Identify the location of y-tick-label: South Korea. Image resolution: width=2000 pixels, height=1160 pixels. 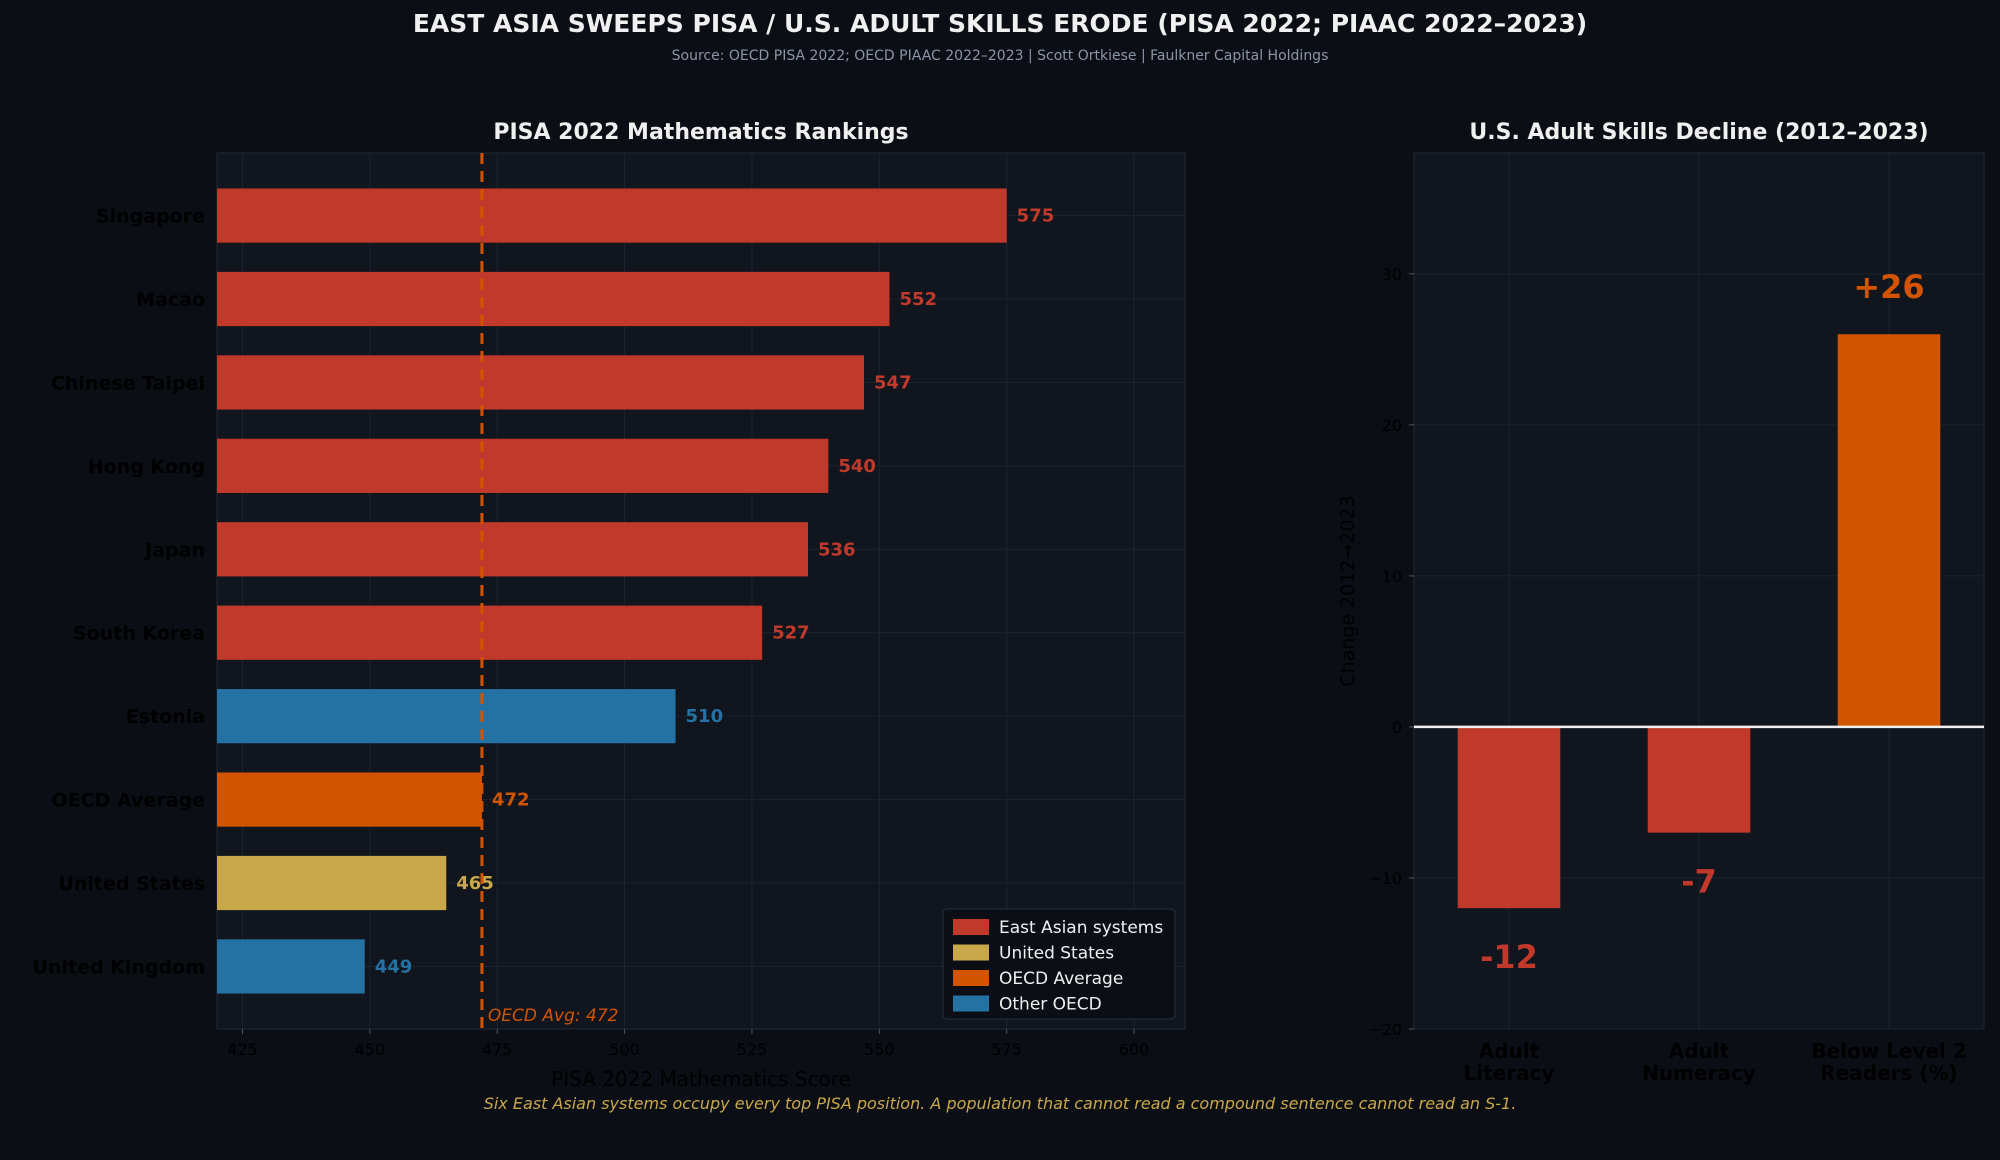
(139, 634).